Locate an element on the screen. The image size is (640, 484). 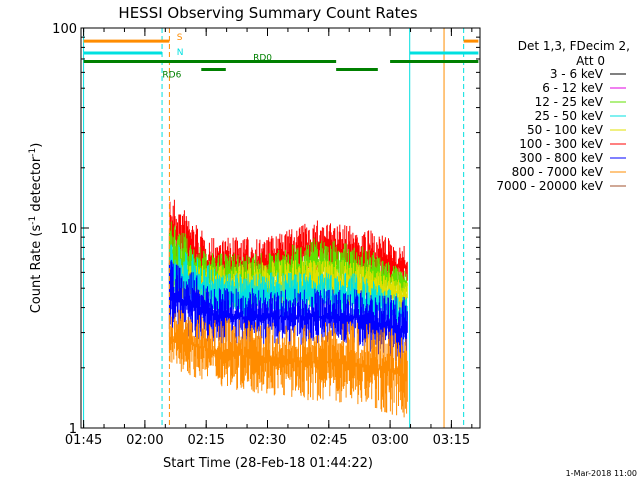
x-tick-label: 03:00 is located at coordinates (389, 440).